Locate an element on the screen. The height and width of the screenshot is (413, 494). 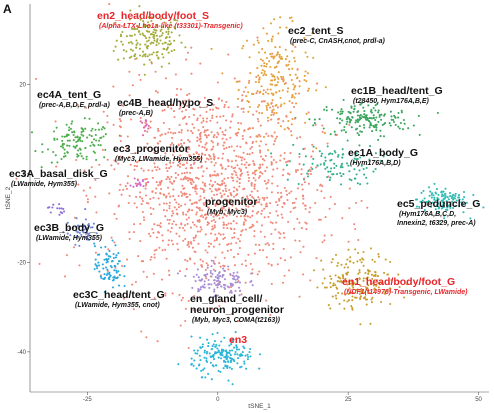
cluster-label-6: ec1A_body_G(Hym176A,B,D) is located at coordinates (383, 157).